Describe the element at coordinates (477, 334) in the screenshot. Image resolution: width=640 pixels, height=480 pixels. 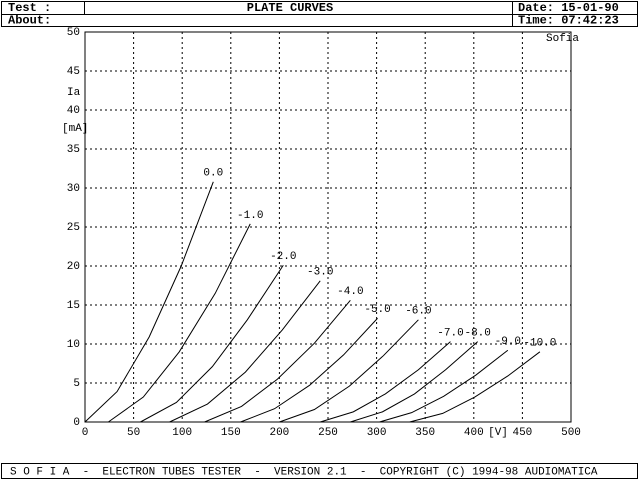
I see `curve-label: -8.0` at that location.